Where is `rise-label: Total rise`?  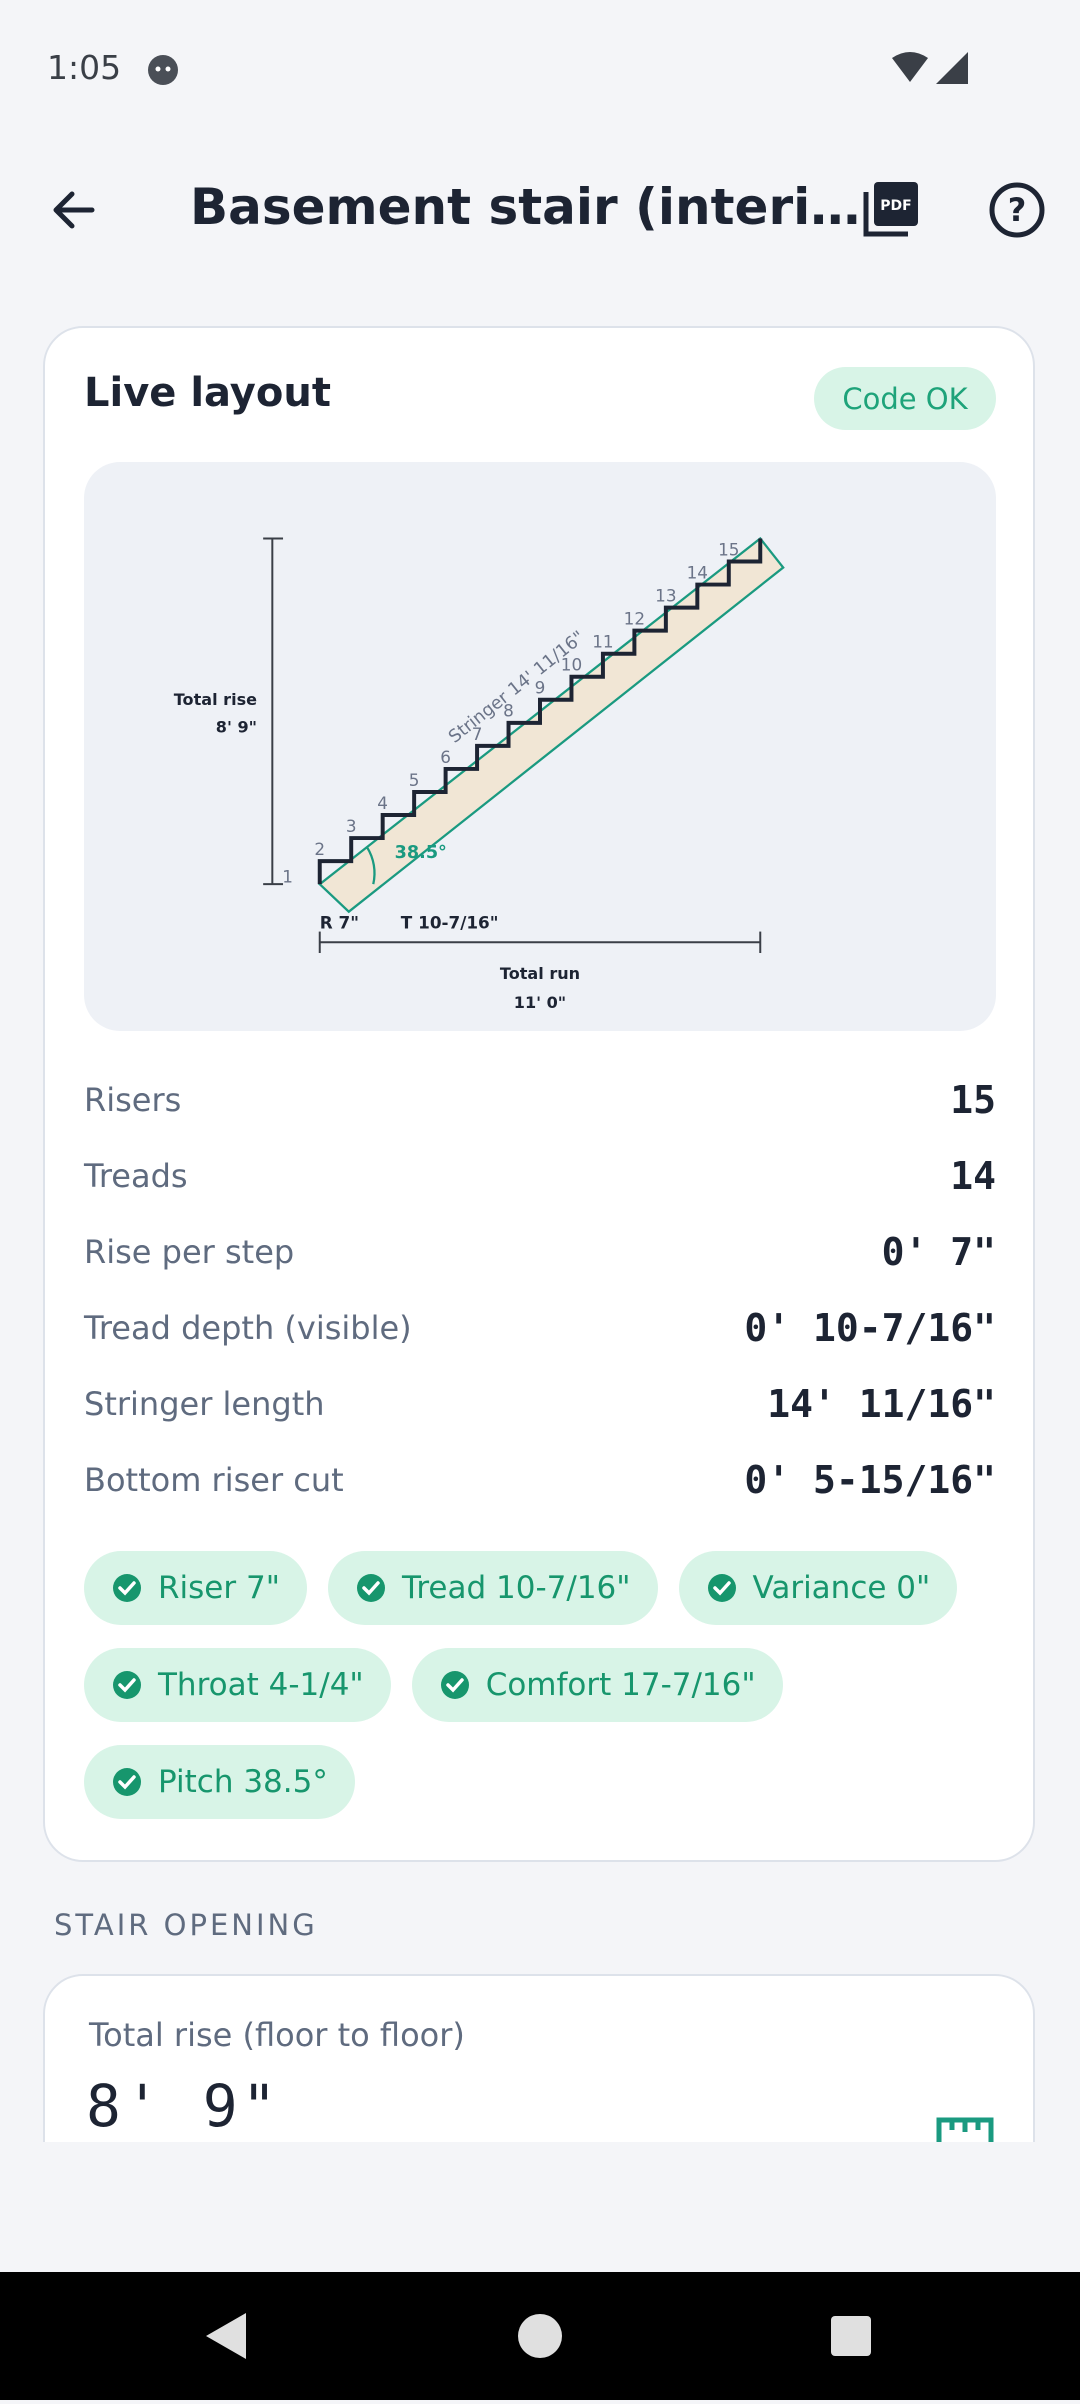 rise-label: Total rise is located at coordinates (215, 699).